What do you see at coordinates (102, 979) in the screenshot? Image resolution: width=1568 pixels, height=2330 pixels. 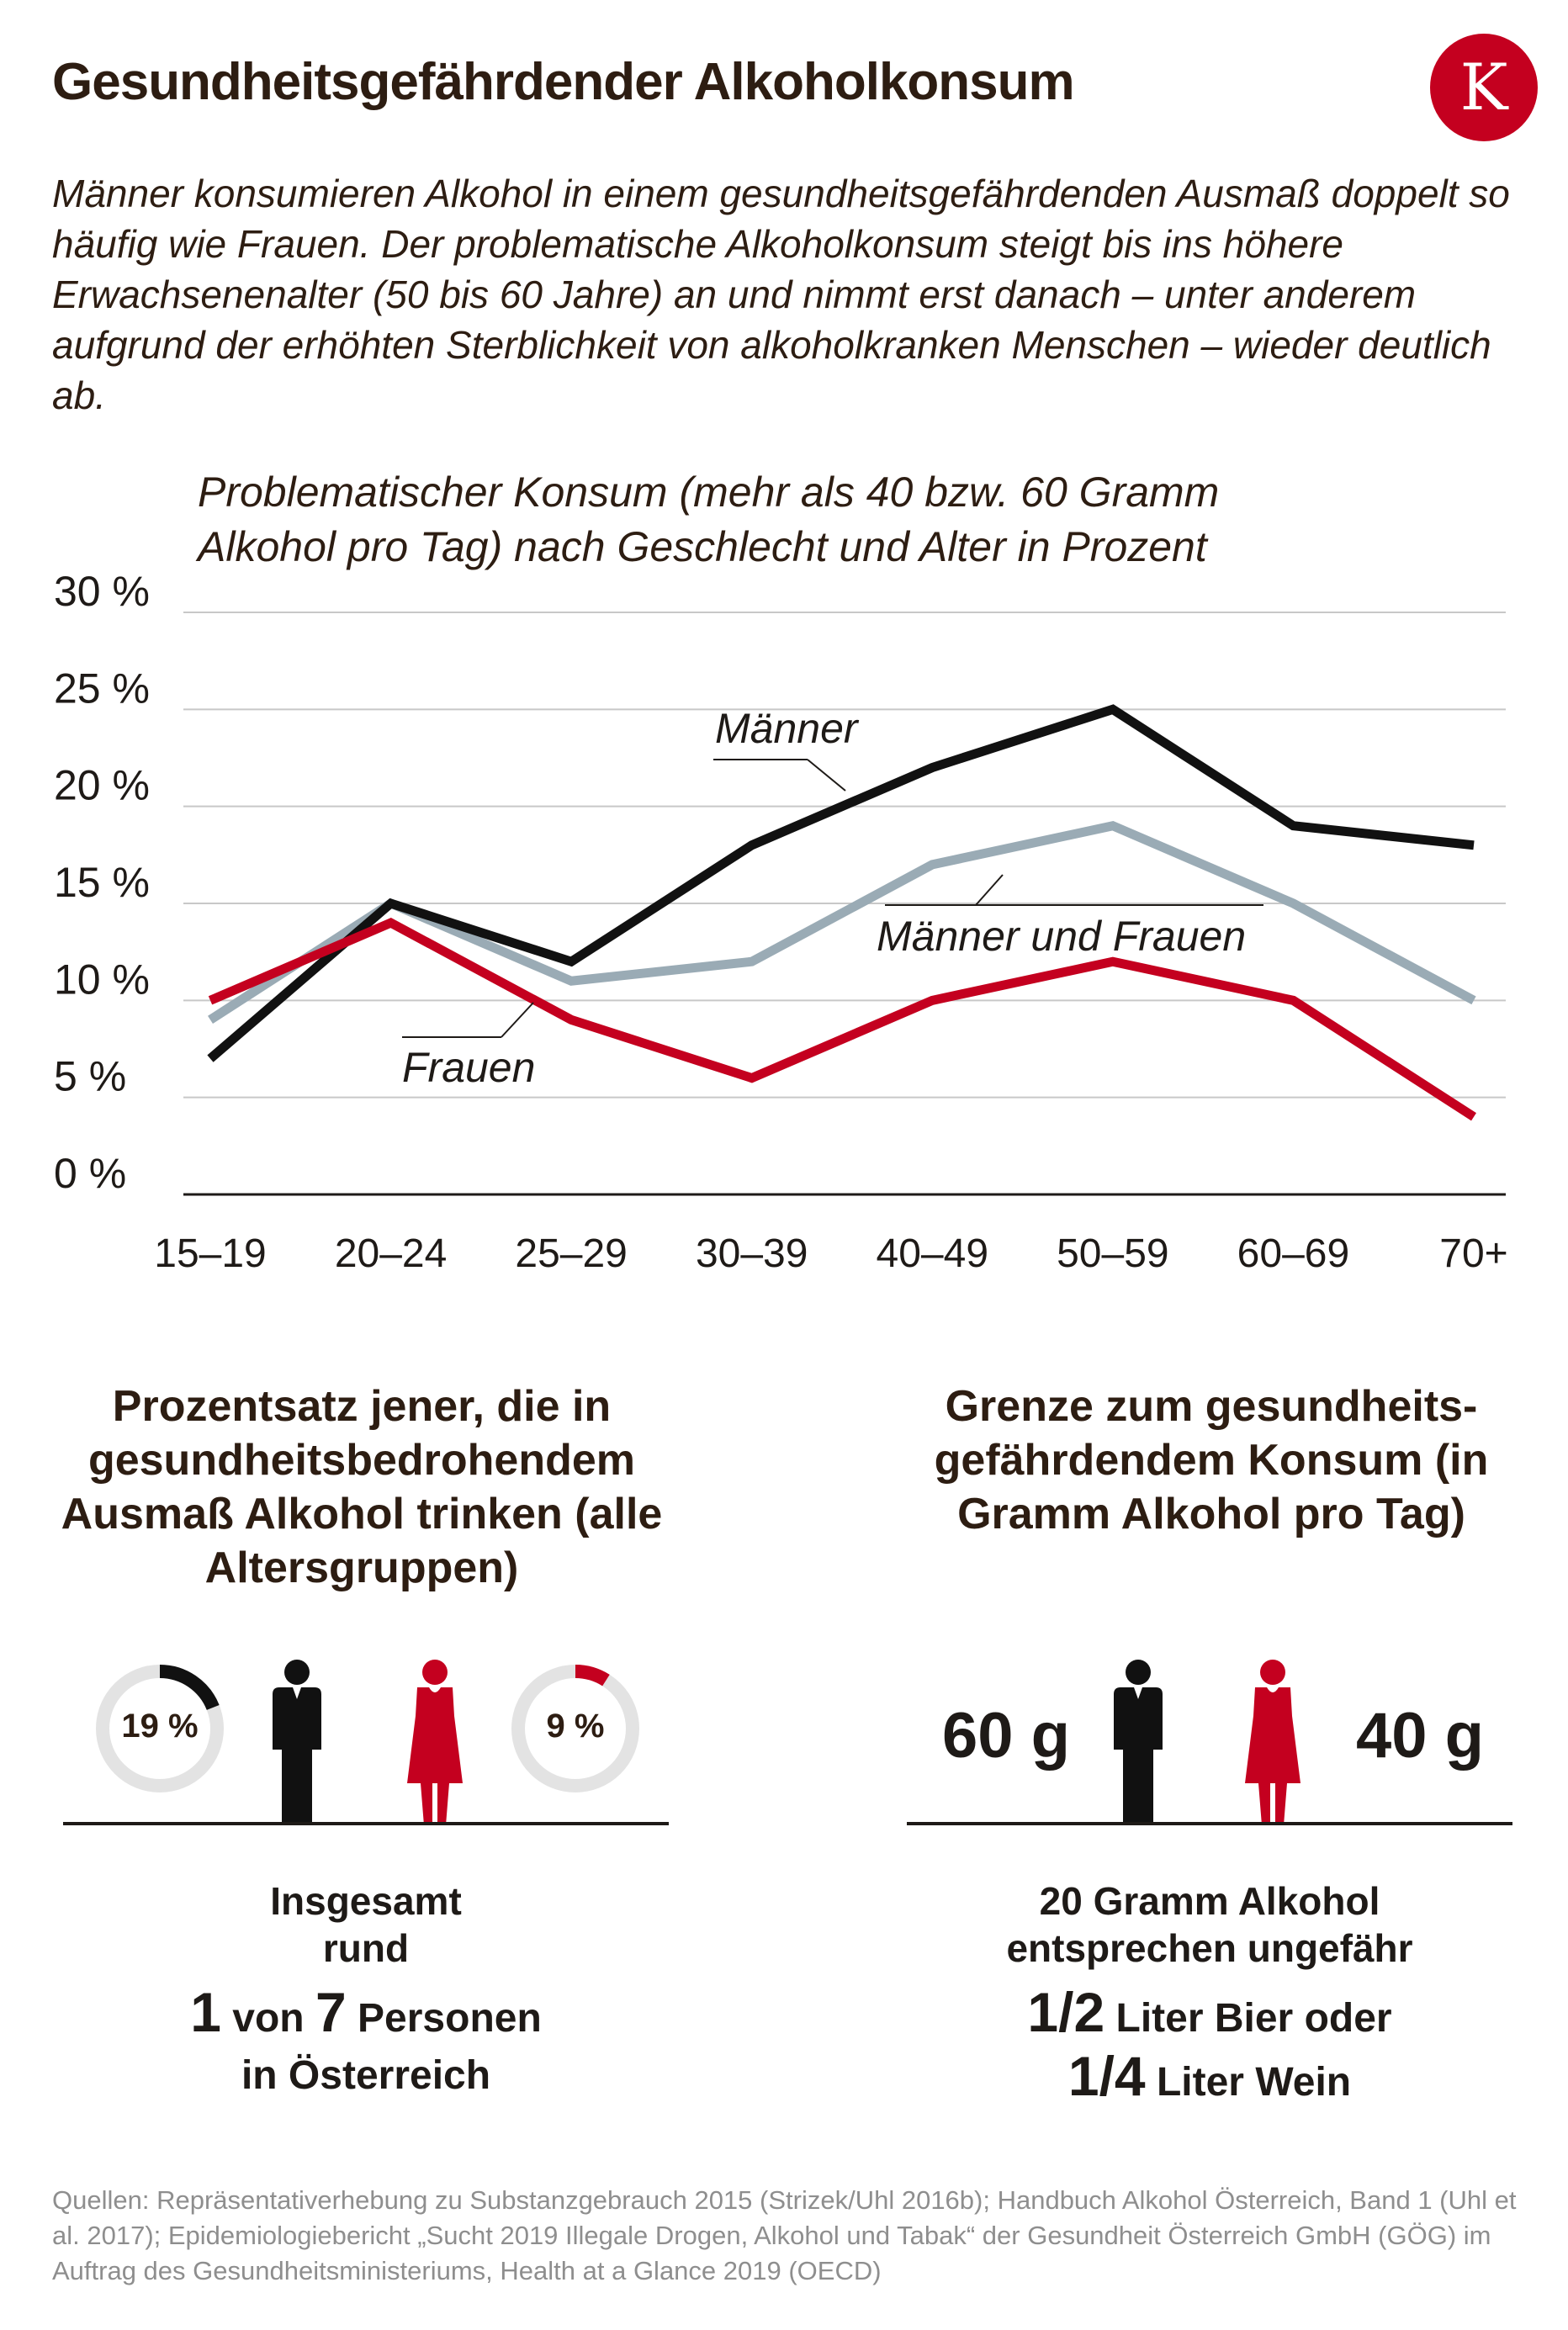 I see `y-tick-label: 10 %` at bounding box center [102, 979].